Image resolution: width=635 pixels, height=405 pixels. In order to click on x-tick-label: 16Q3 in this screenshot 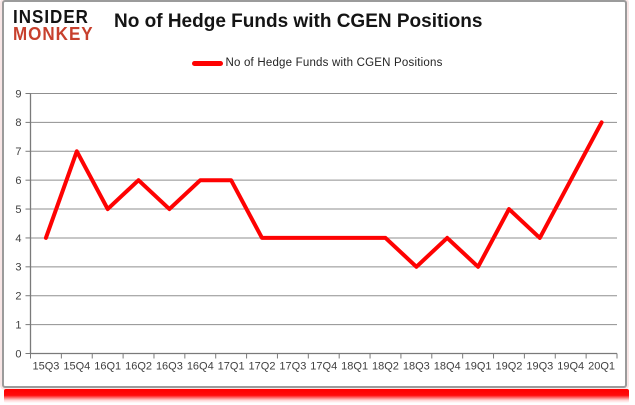, I will do `click(169, 367)`.